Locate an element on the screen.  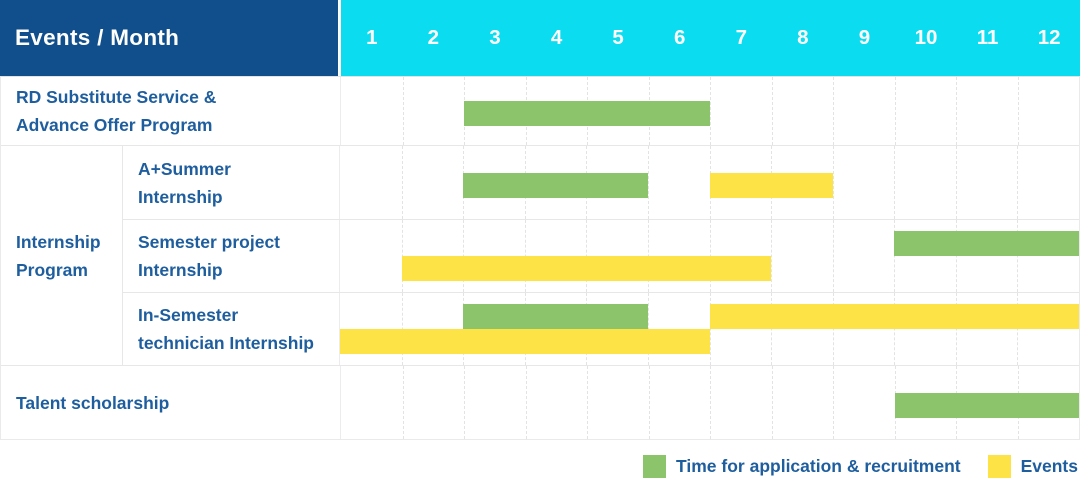
group-label-line: Internship is located at coordinates (58, 241).